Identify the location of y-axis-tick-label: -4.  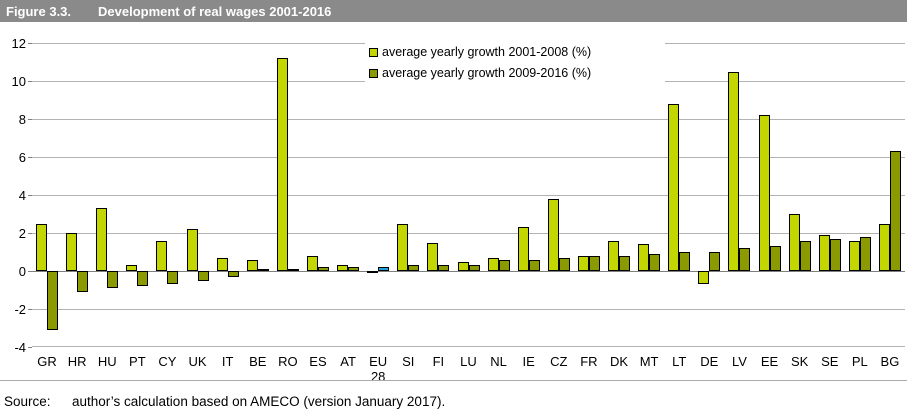
(20, 347).